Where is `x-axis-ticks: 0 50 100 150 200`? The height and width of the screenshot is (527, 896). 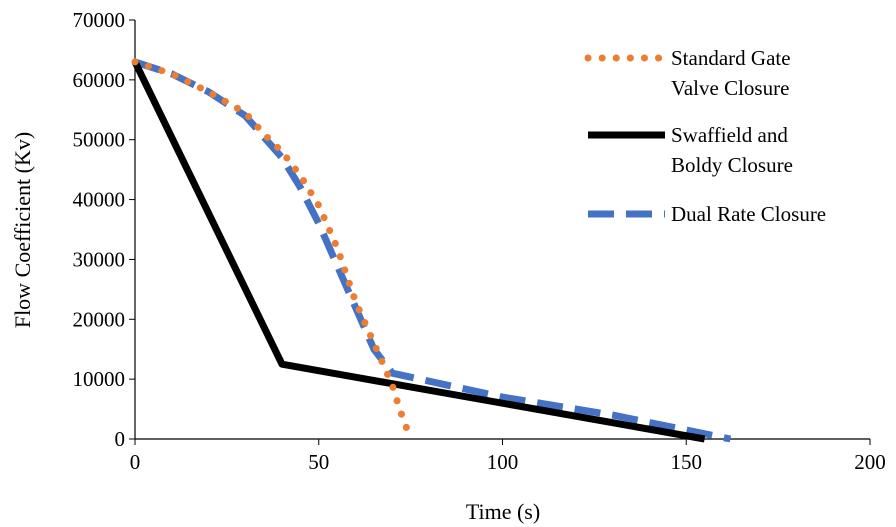 x-axis-ticks: 0 50 100 150 200 is located at coordinates (508, 456).